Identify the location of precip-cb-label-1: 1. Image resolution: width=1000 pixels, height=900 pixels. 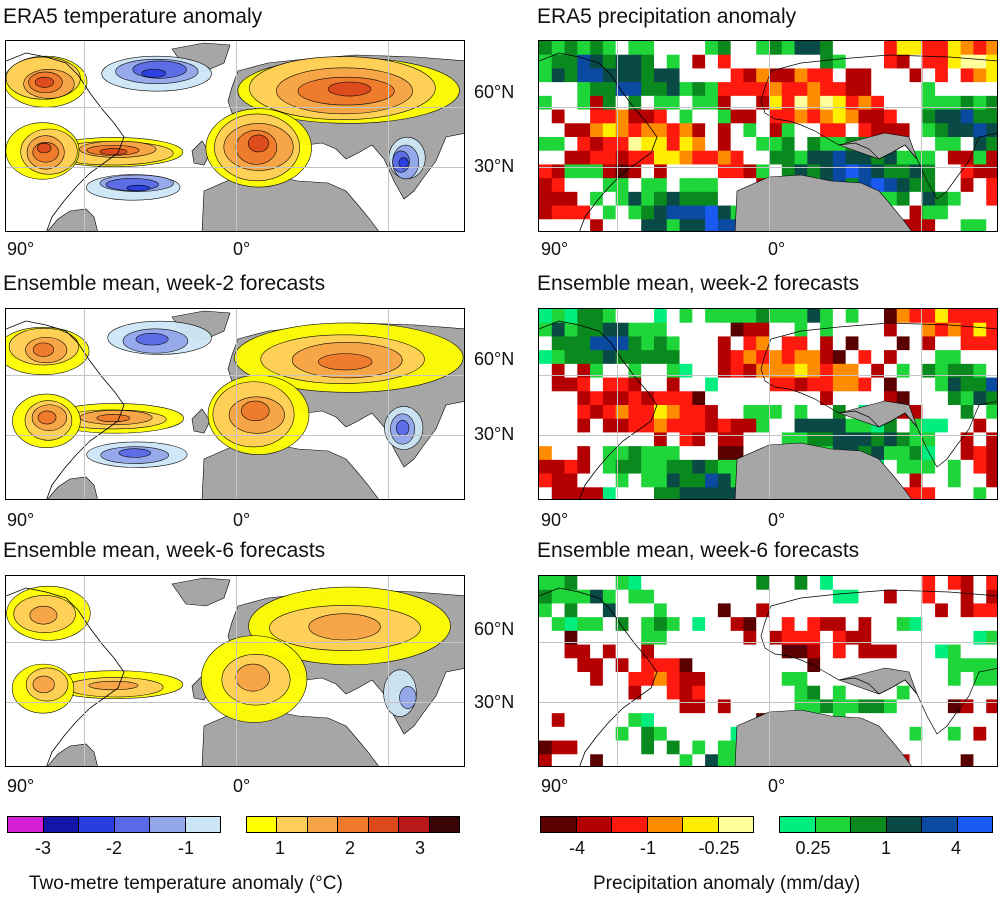
(886, 848).